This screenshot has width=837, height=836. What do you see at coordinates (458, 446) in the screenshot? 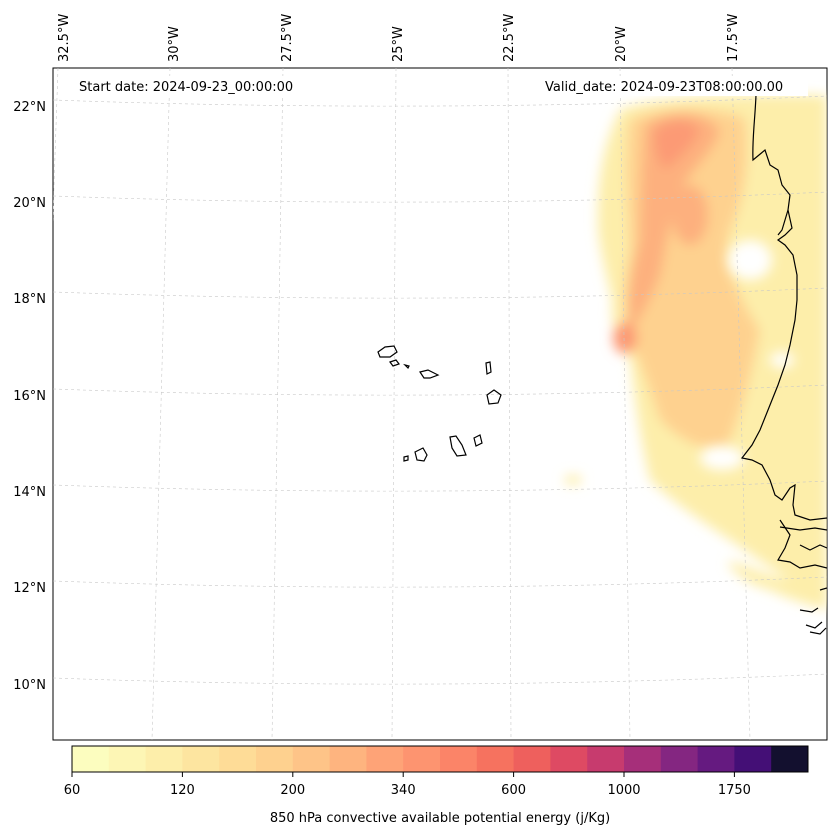
I see `island-santiago` at bounding box center [458, 446].